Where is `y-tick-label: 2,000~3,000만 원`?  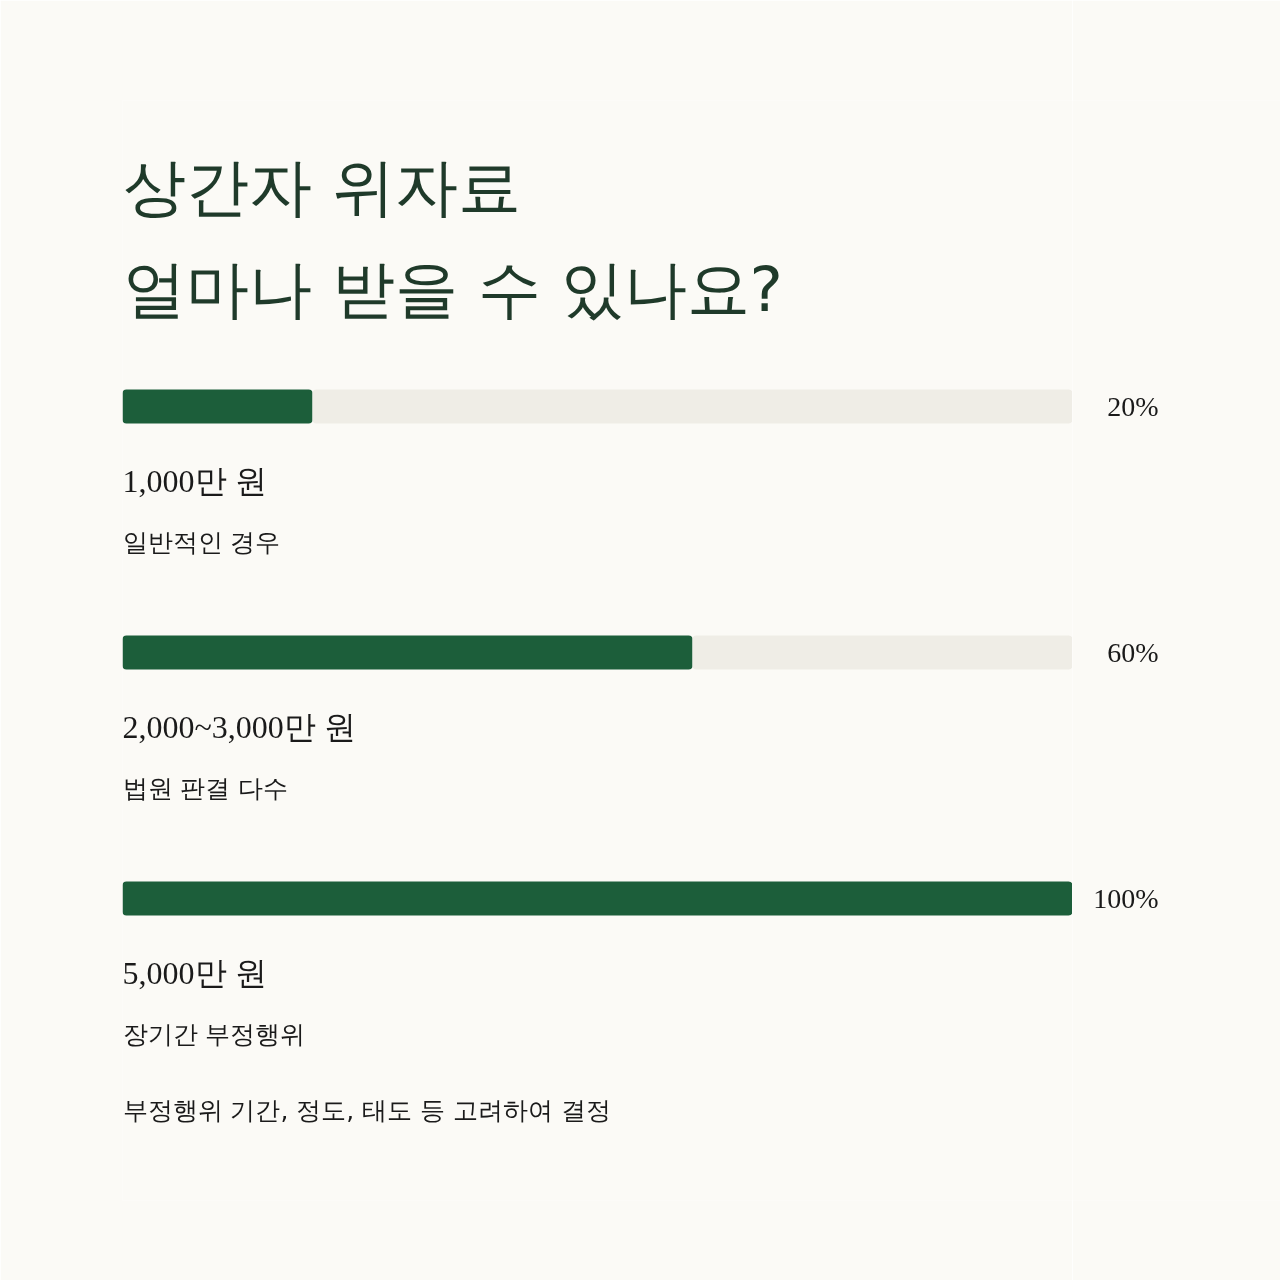
y-tick-label: 2,000~3,000만 원 is located at coordinates (239, 726).